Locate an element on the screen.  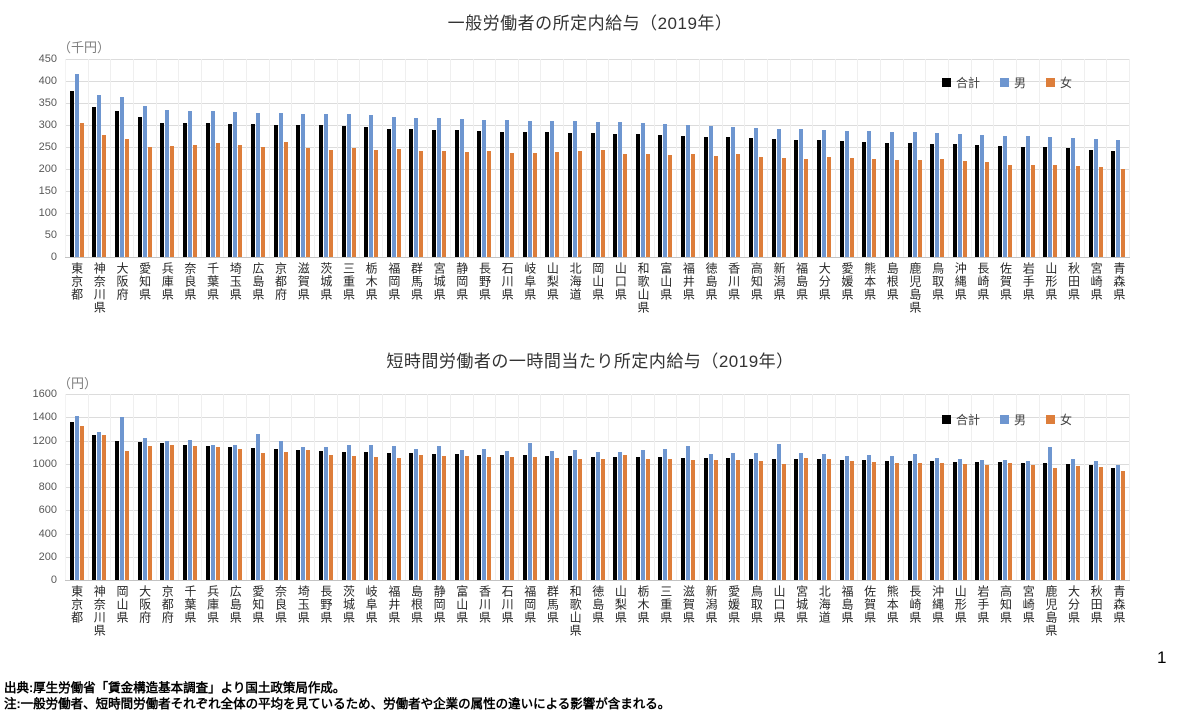
x-axis-label-cell: 兵庫県 is located at coordinates (167, 304).